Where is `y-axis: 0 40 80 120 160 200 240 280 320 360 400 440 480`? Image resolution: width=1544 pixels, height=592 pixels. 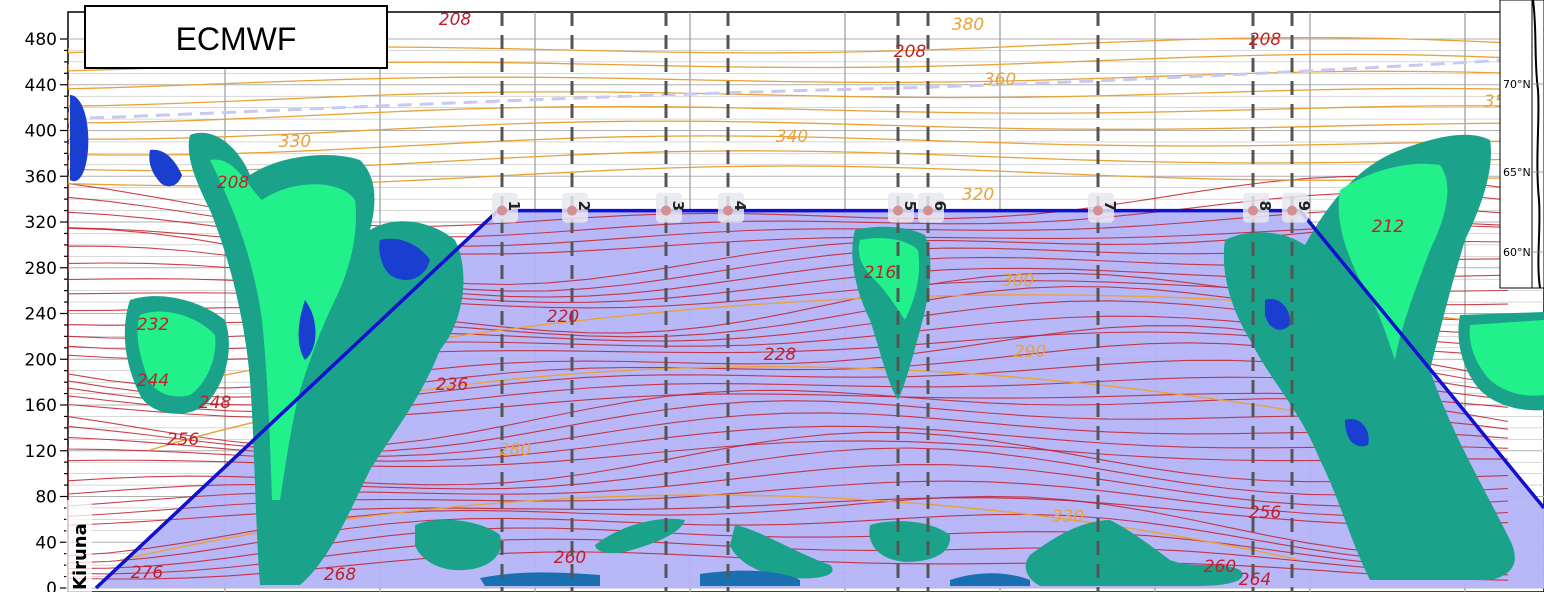
y-axis: 0 40 80 120 160 200 240 280 320 360 400 440 480 is located at coordinates (46, 311).